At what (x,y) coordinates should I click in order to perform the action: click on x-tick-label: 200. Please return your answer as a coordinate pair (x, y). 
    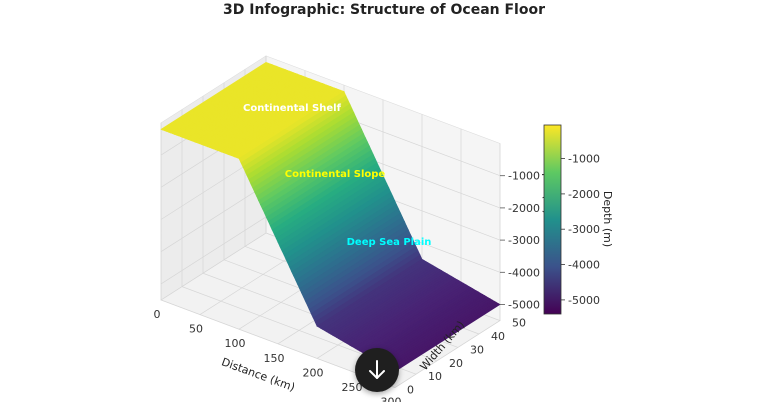
    Looking at the image, I should click on (313, 372).